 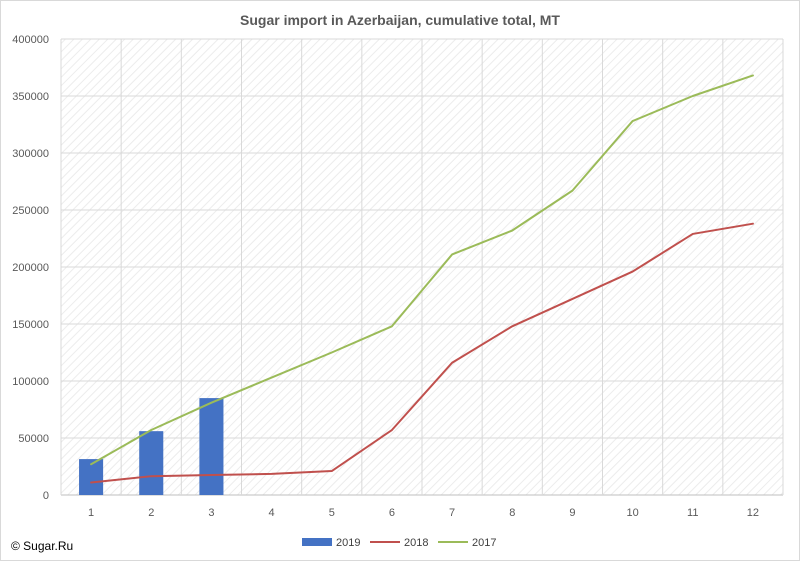 What do you see at coordinates (30, 382) in the screenshot?
I see `y-tick-label: 100000` at bounding box center [30, 382].